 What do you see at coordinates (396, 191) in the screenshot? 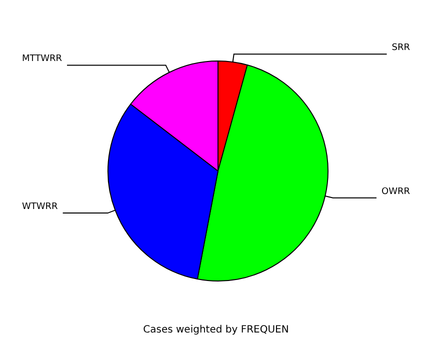
I see `slice-label: OWRR` at bounding box center [396, 191].